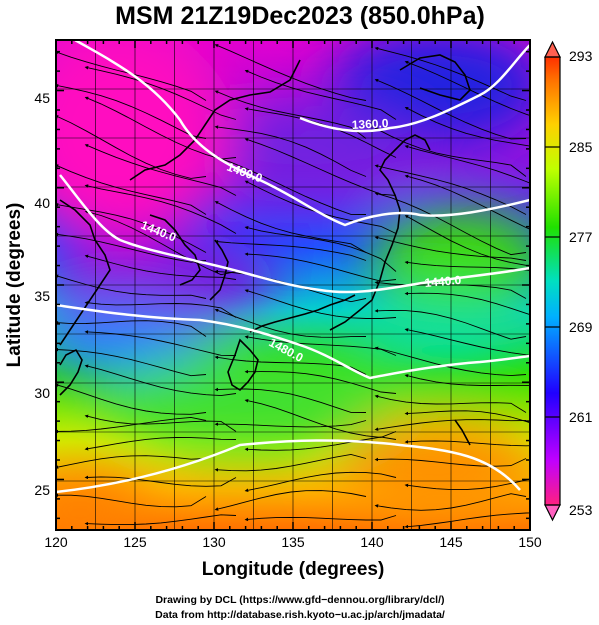  What do you see at coordinates (568, 281) in the screenshot?
I see `colorbar: 293 285 277 269 261 253` at bounding box center [568, 281].